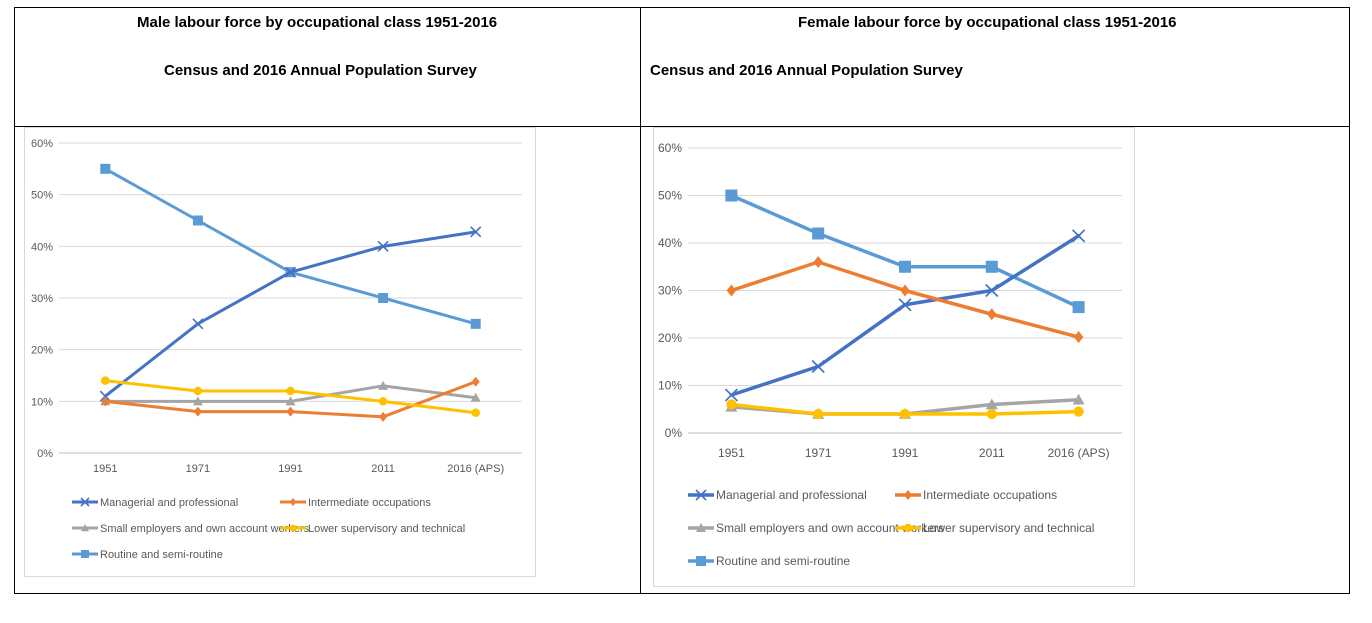 The image size is (1372, 623). What do you see at coordinates (320, 70) in the screenshot?
I see `male-chart-subtitle: Census and 2016 Annual Population Survey` at bounding box center [320, 70].